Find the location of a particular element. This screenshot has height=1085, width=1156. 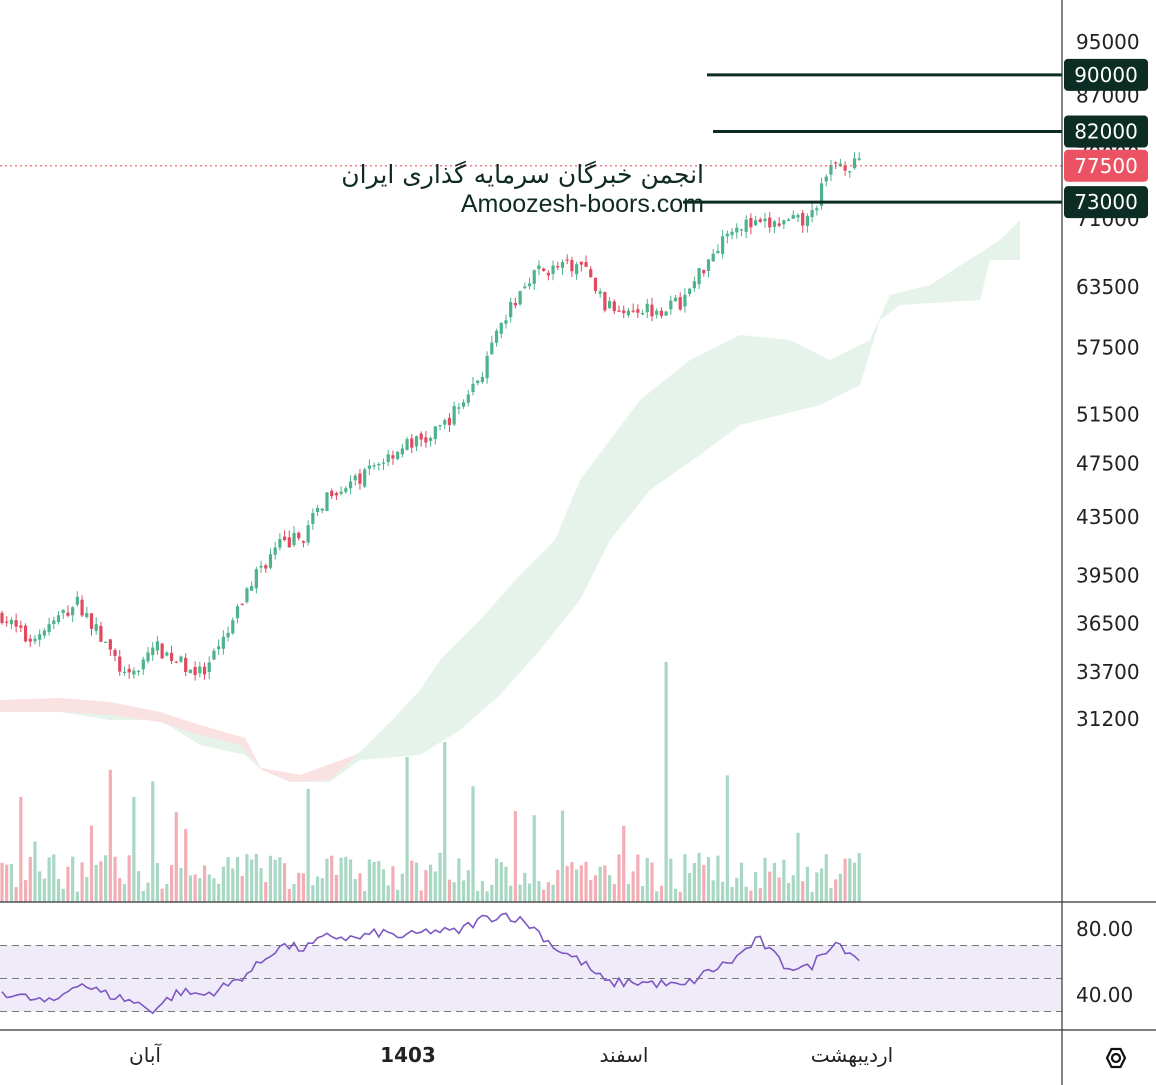

price-level-badges: 90000 82000 77500 73000 is located at coordinates (1106, 138).